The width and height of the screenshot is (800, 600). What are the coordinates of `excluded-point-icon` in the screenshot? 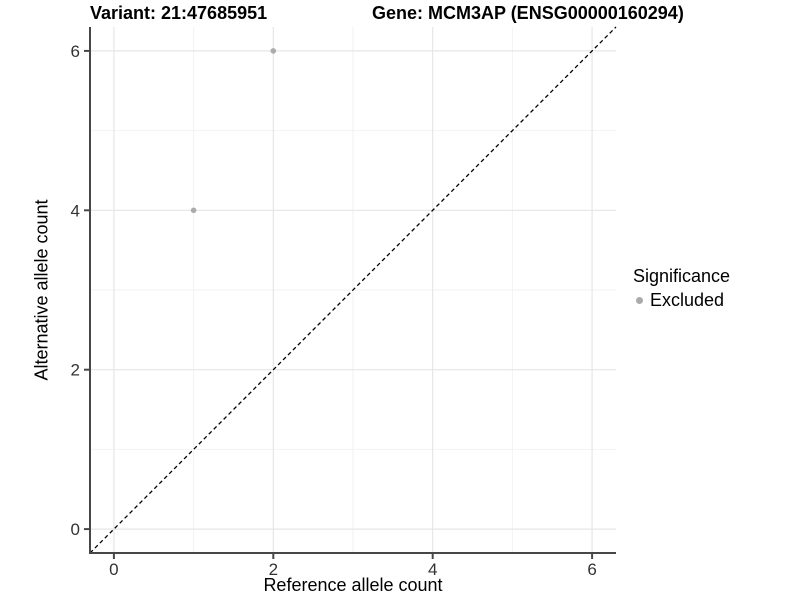 It's located at (639, 300).